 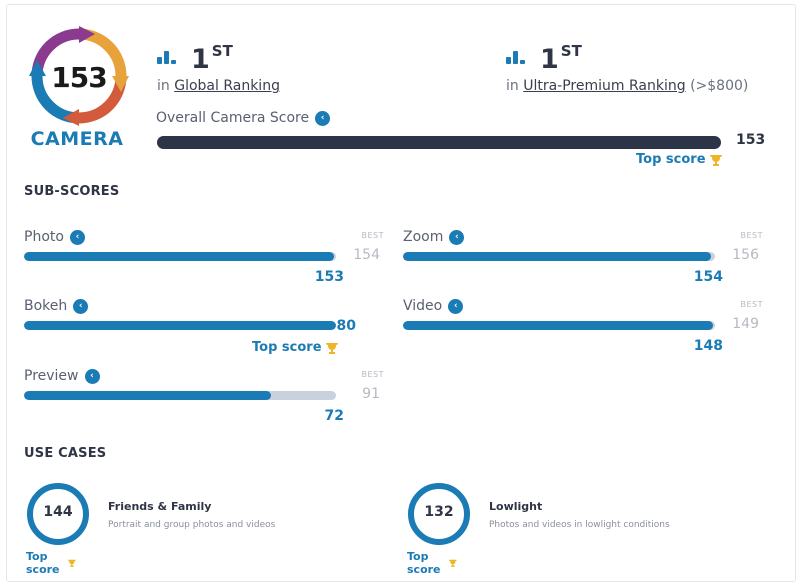 I want to click on subscore-best-value: 149, so click(x=745, y=324).